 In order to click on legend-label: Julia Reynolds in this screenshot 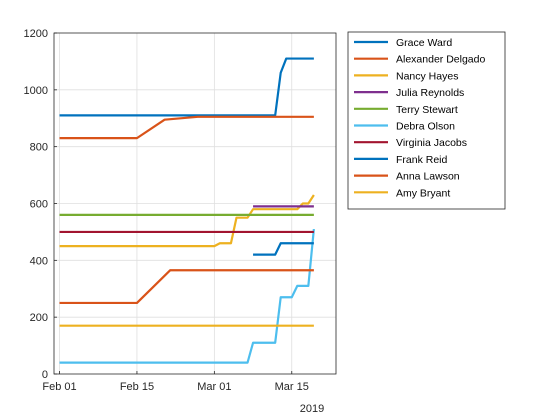, I will do `click(430, 93)`.